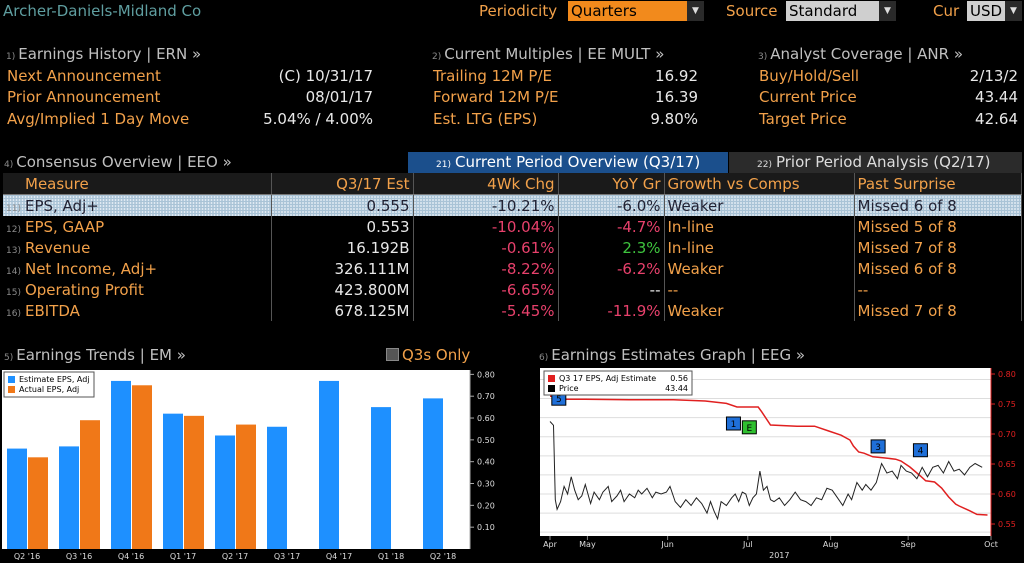  I want to click on analyst-coverage-header: 3) Analyst Coverage | ANR », so click(860, 54).